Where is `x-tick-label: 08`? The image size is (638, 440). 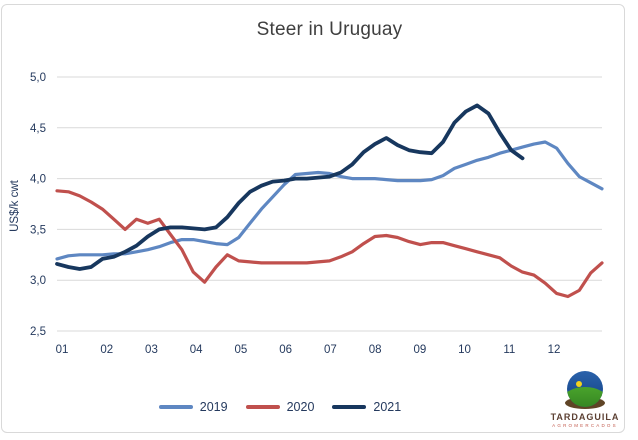
x-tick-label: 08 is located at coordinates (375, 350).